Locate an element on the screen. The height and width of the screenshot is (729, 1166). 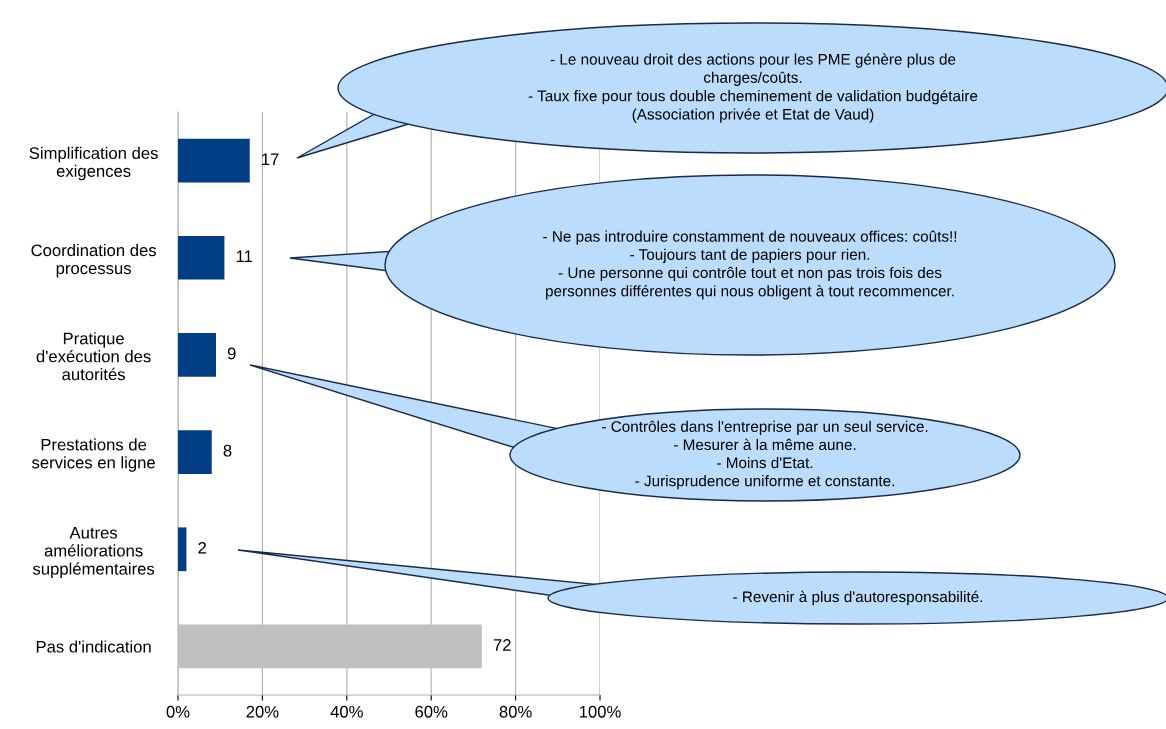
y-tick-label: Pas d'indication is located at coordinates (93, 646).